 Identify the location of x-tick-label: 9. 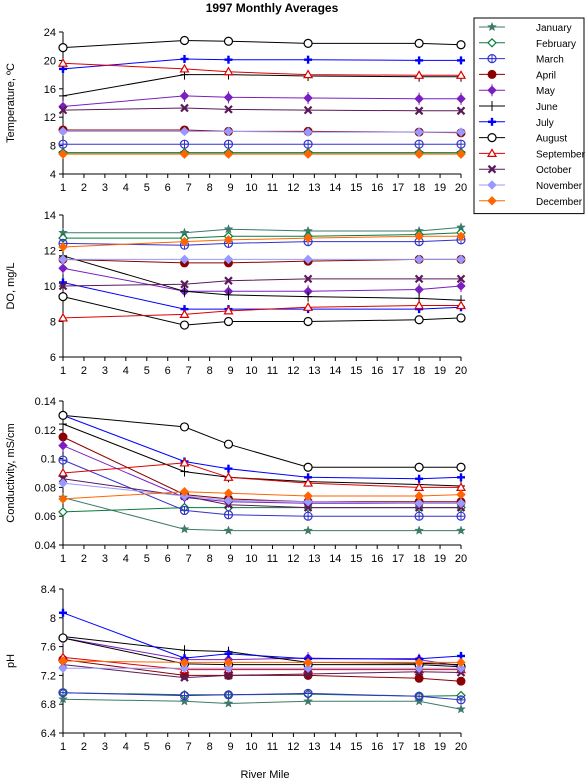
(231, 188).